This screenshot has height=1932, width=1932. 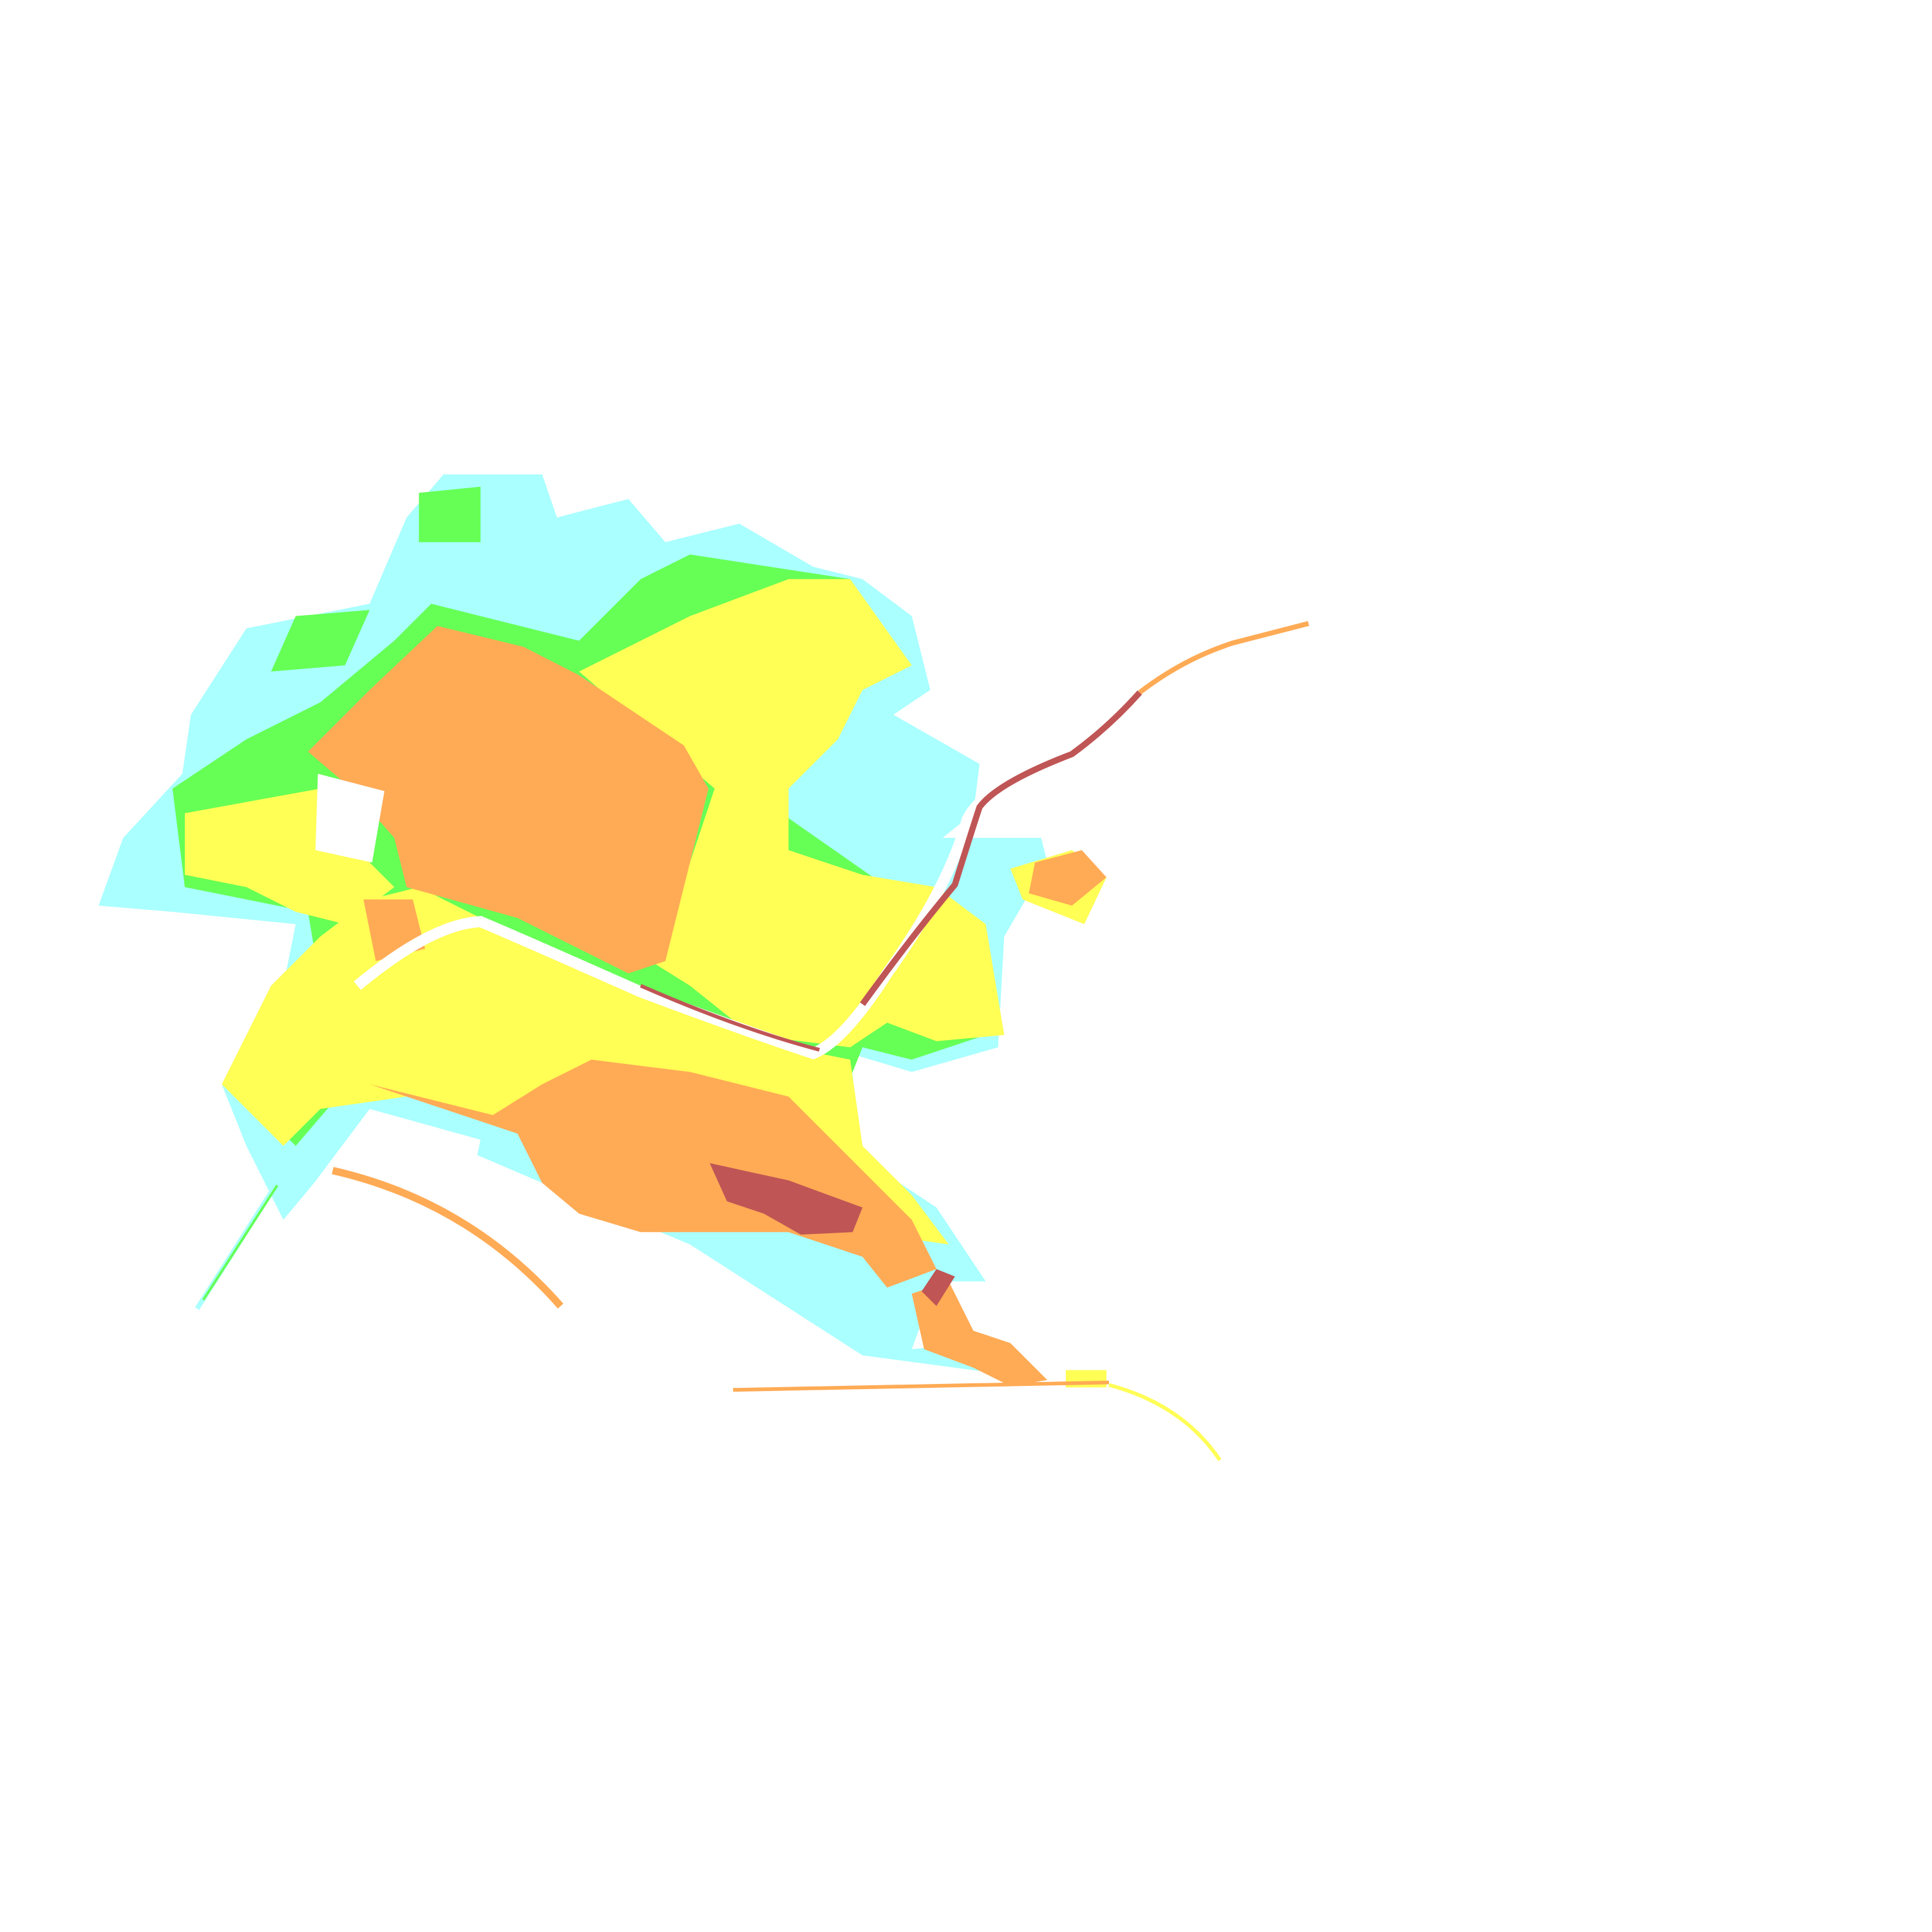 I want to click on map-class-5-region, so click(x=833, y=1235).